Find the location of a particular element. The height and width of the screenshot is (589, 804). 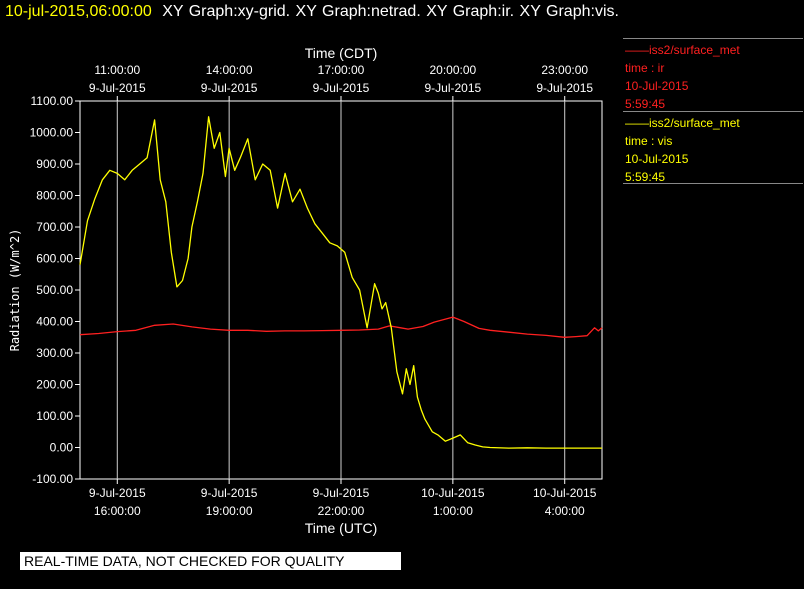

x-tick-label-time: 1:00:00 is located at coordinates (453, 511).